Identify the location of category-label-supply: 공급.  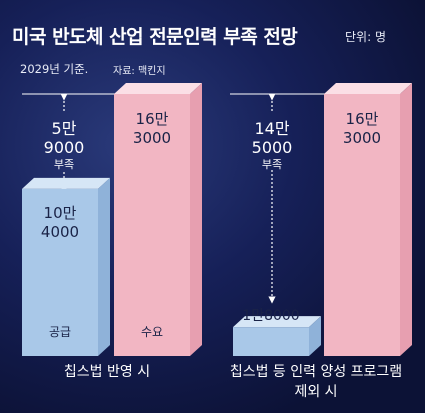
(60, 332).